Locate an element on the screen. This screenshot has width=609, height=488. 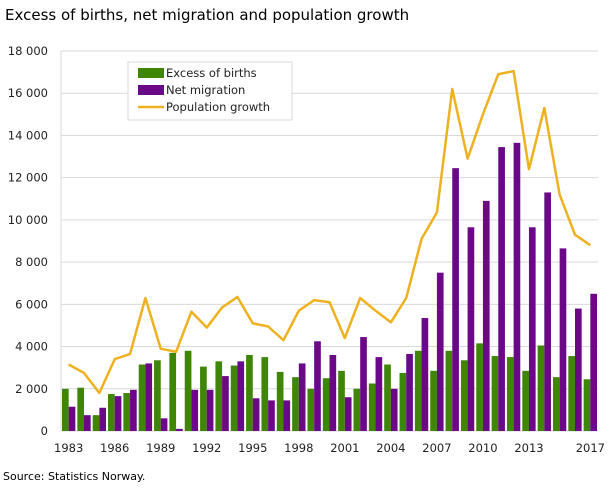
y-tick-label: 14 000 is located at coordinates (28, 135).